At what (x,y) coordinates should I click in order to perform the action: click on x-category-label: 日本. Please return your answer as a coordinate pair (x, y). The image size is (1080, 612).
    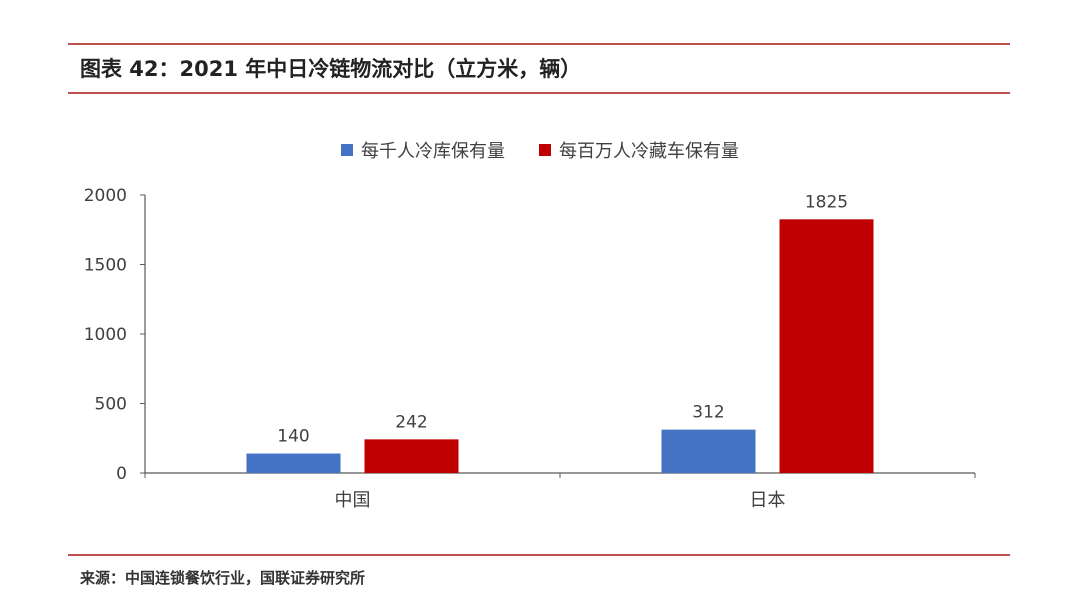
    Looking at the image, I should click on (768, 500).